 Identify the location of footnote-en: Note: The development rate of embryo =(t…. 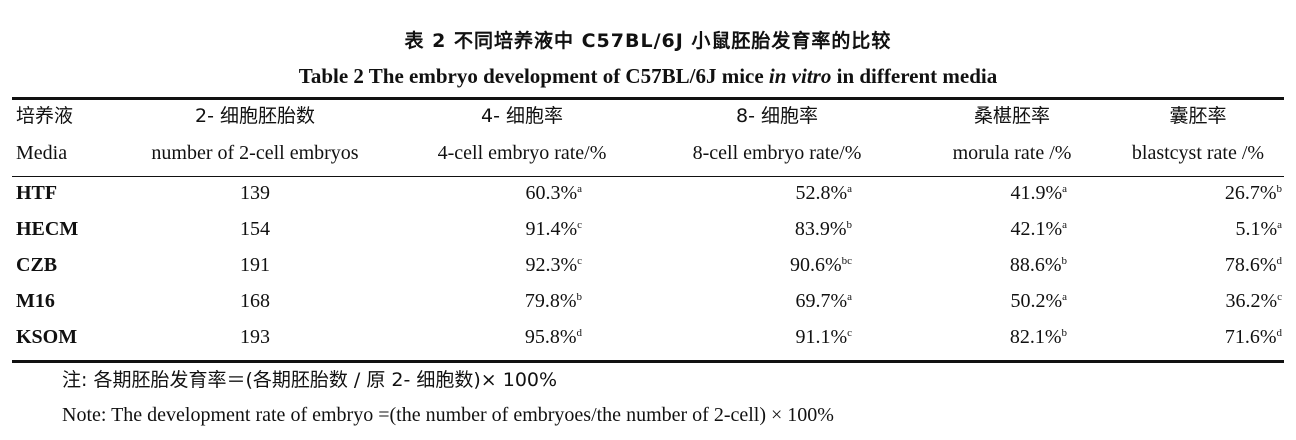
(448, 415).